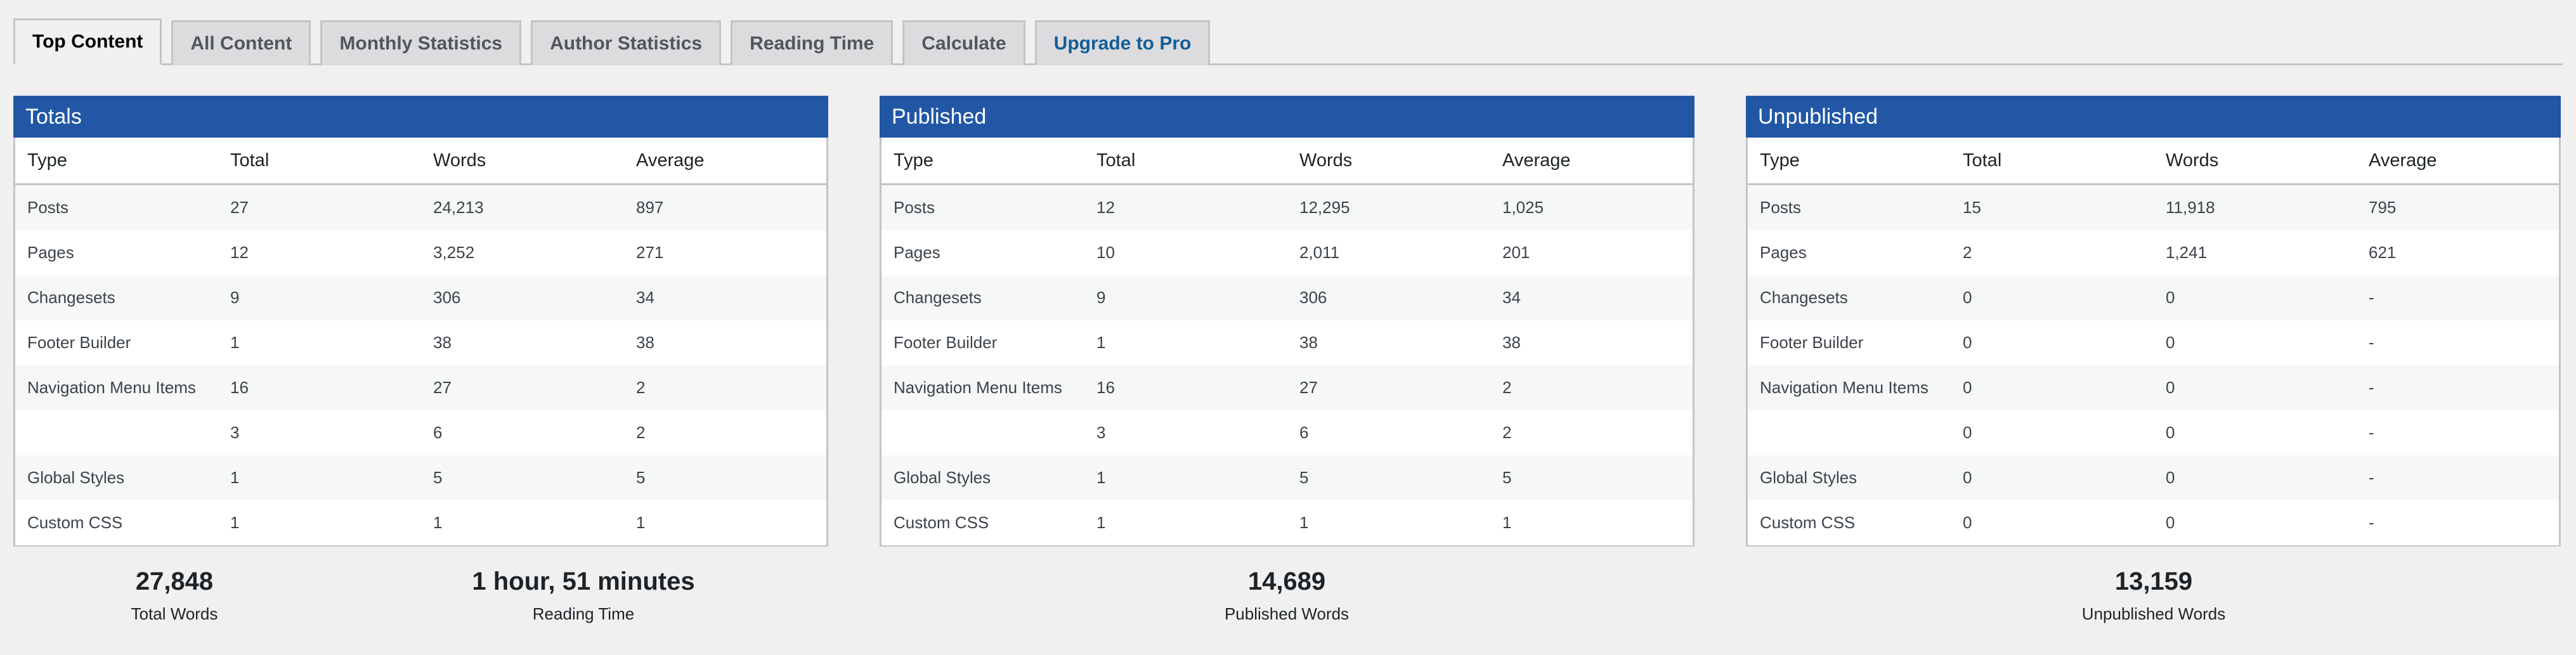  Describe the element at coordinates (1591, 252) in the screenshot. I see `table-cell: 201` at that location.